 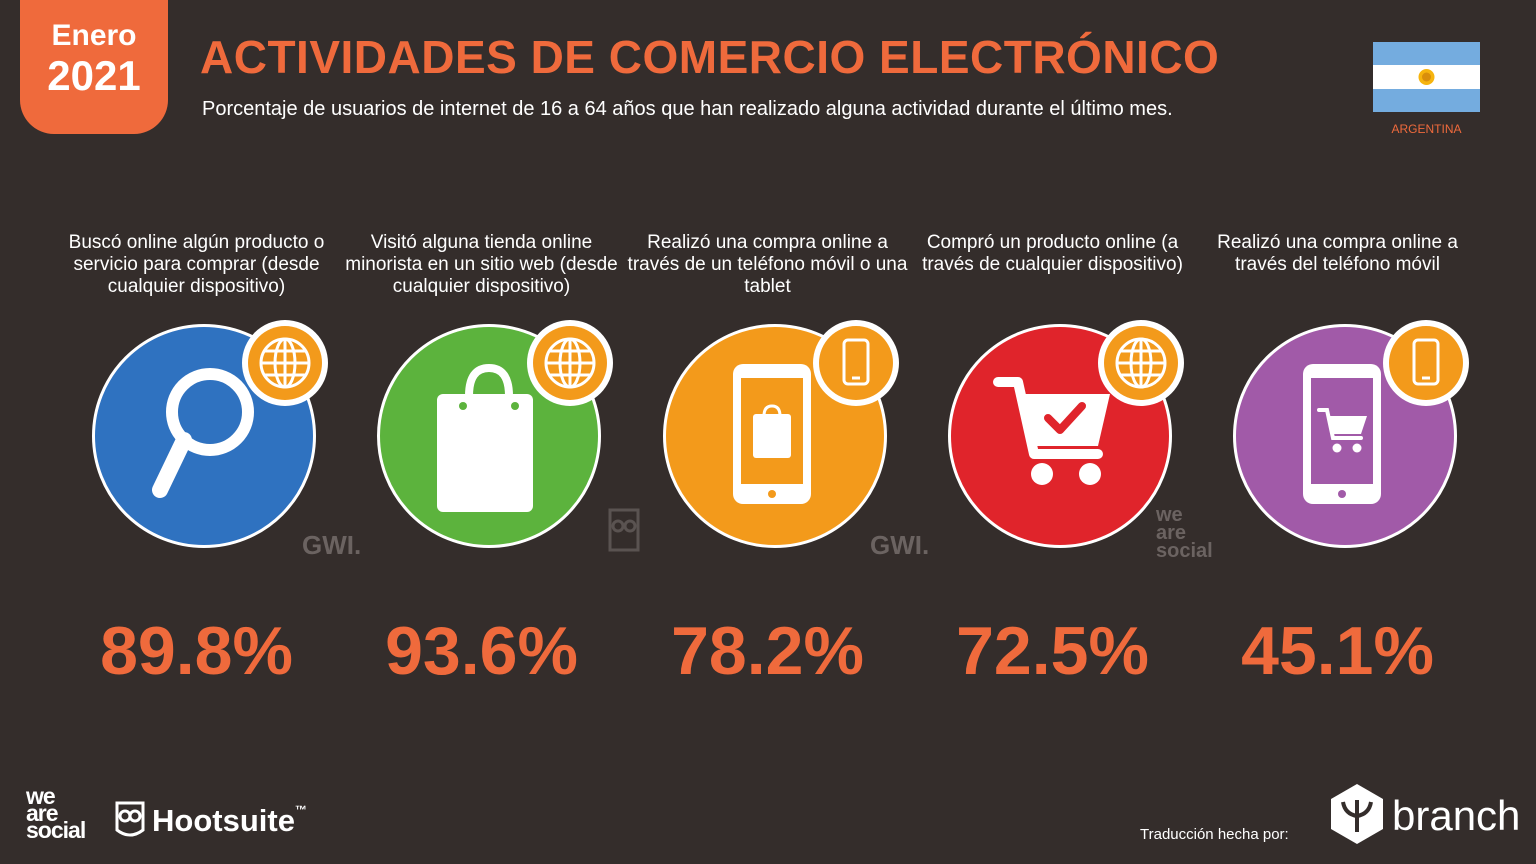 I want to click on logo-social: social, so click(x=56, y=830).